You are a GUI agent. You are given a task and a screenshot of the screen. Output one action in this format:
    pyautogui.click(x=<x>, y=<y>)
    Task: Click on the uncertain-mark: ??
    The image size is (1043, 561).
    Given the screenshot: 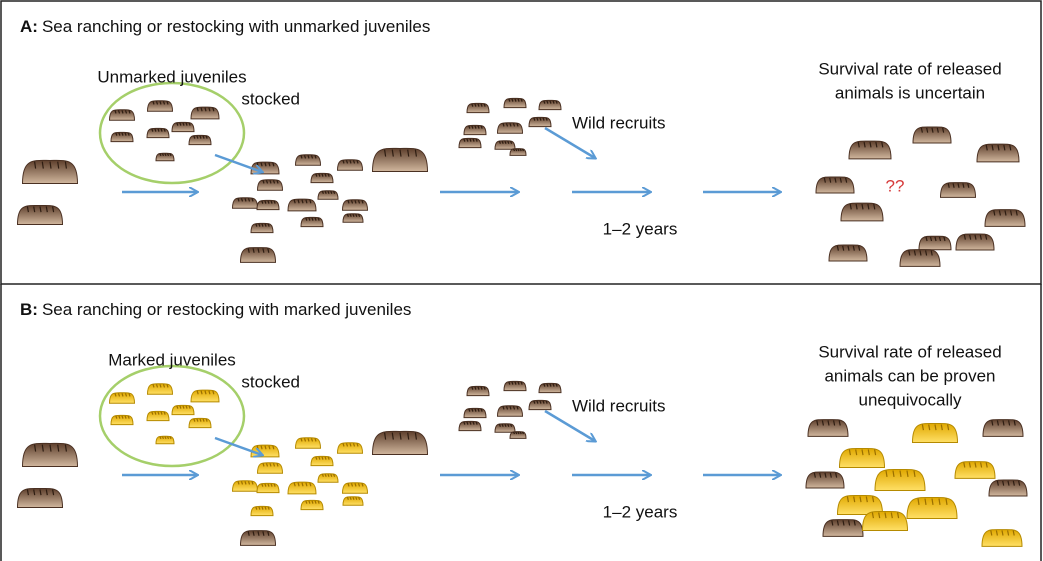 What is the action you would take?
    pyautogui.click(x=895, y=185)
    